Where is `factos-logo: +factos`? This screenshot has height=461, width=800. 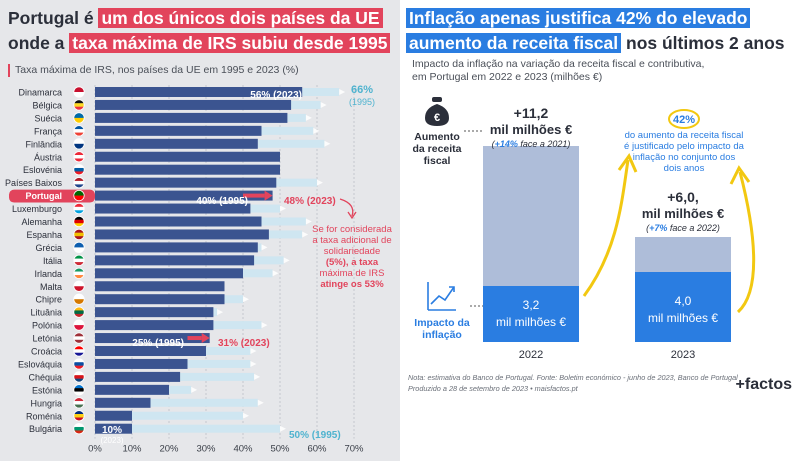
factos-logo: +factos is located at coordinates (764, 384).